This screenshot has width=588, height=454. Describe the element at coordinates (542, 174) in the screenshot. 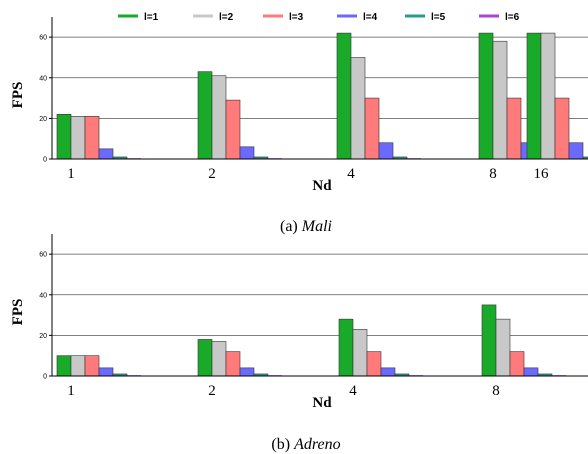

I see `x-tick-label: 16` at that location.